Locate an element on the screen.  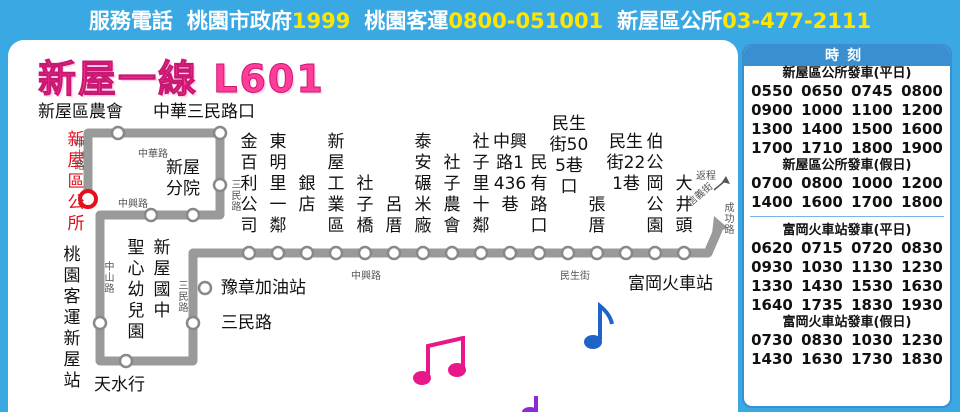
departure-time: 1330 is located at coordinates (772, 286).